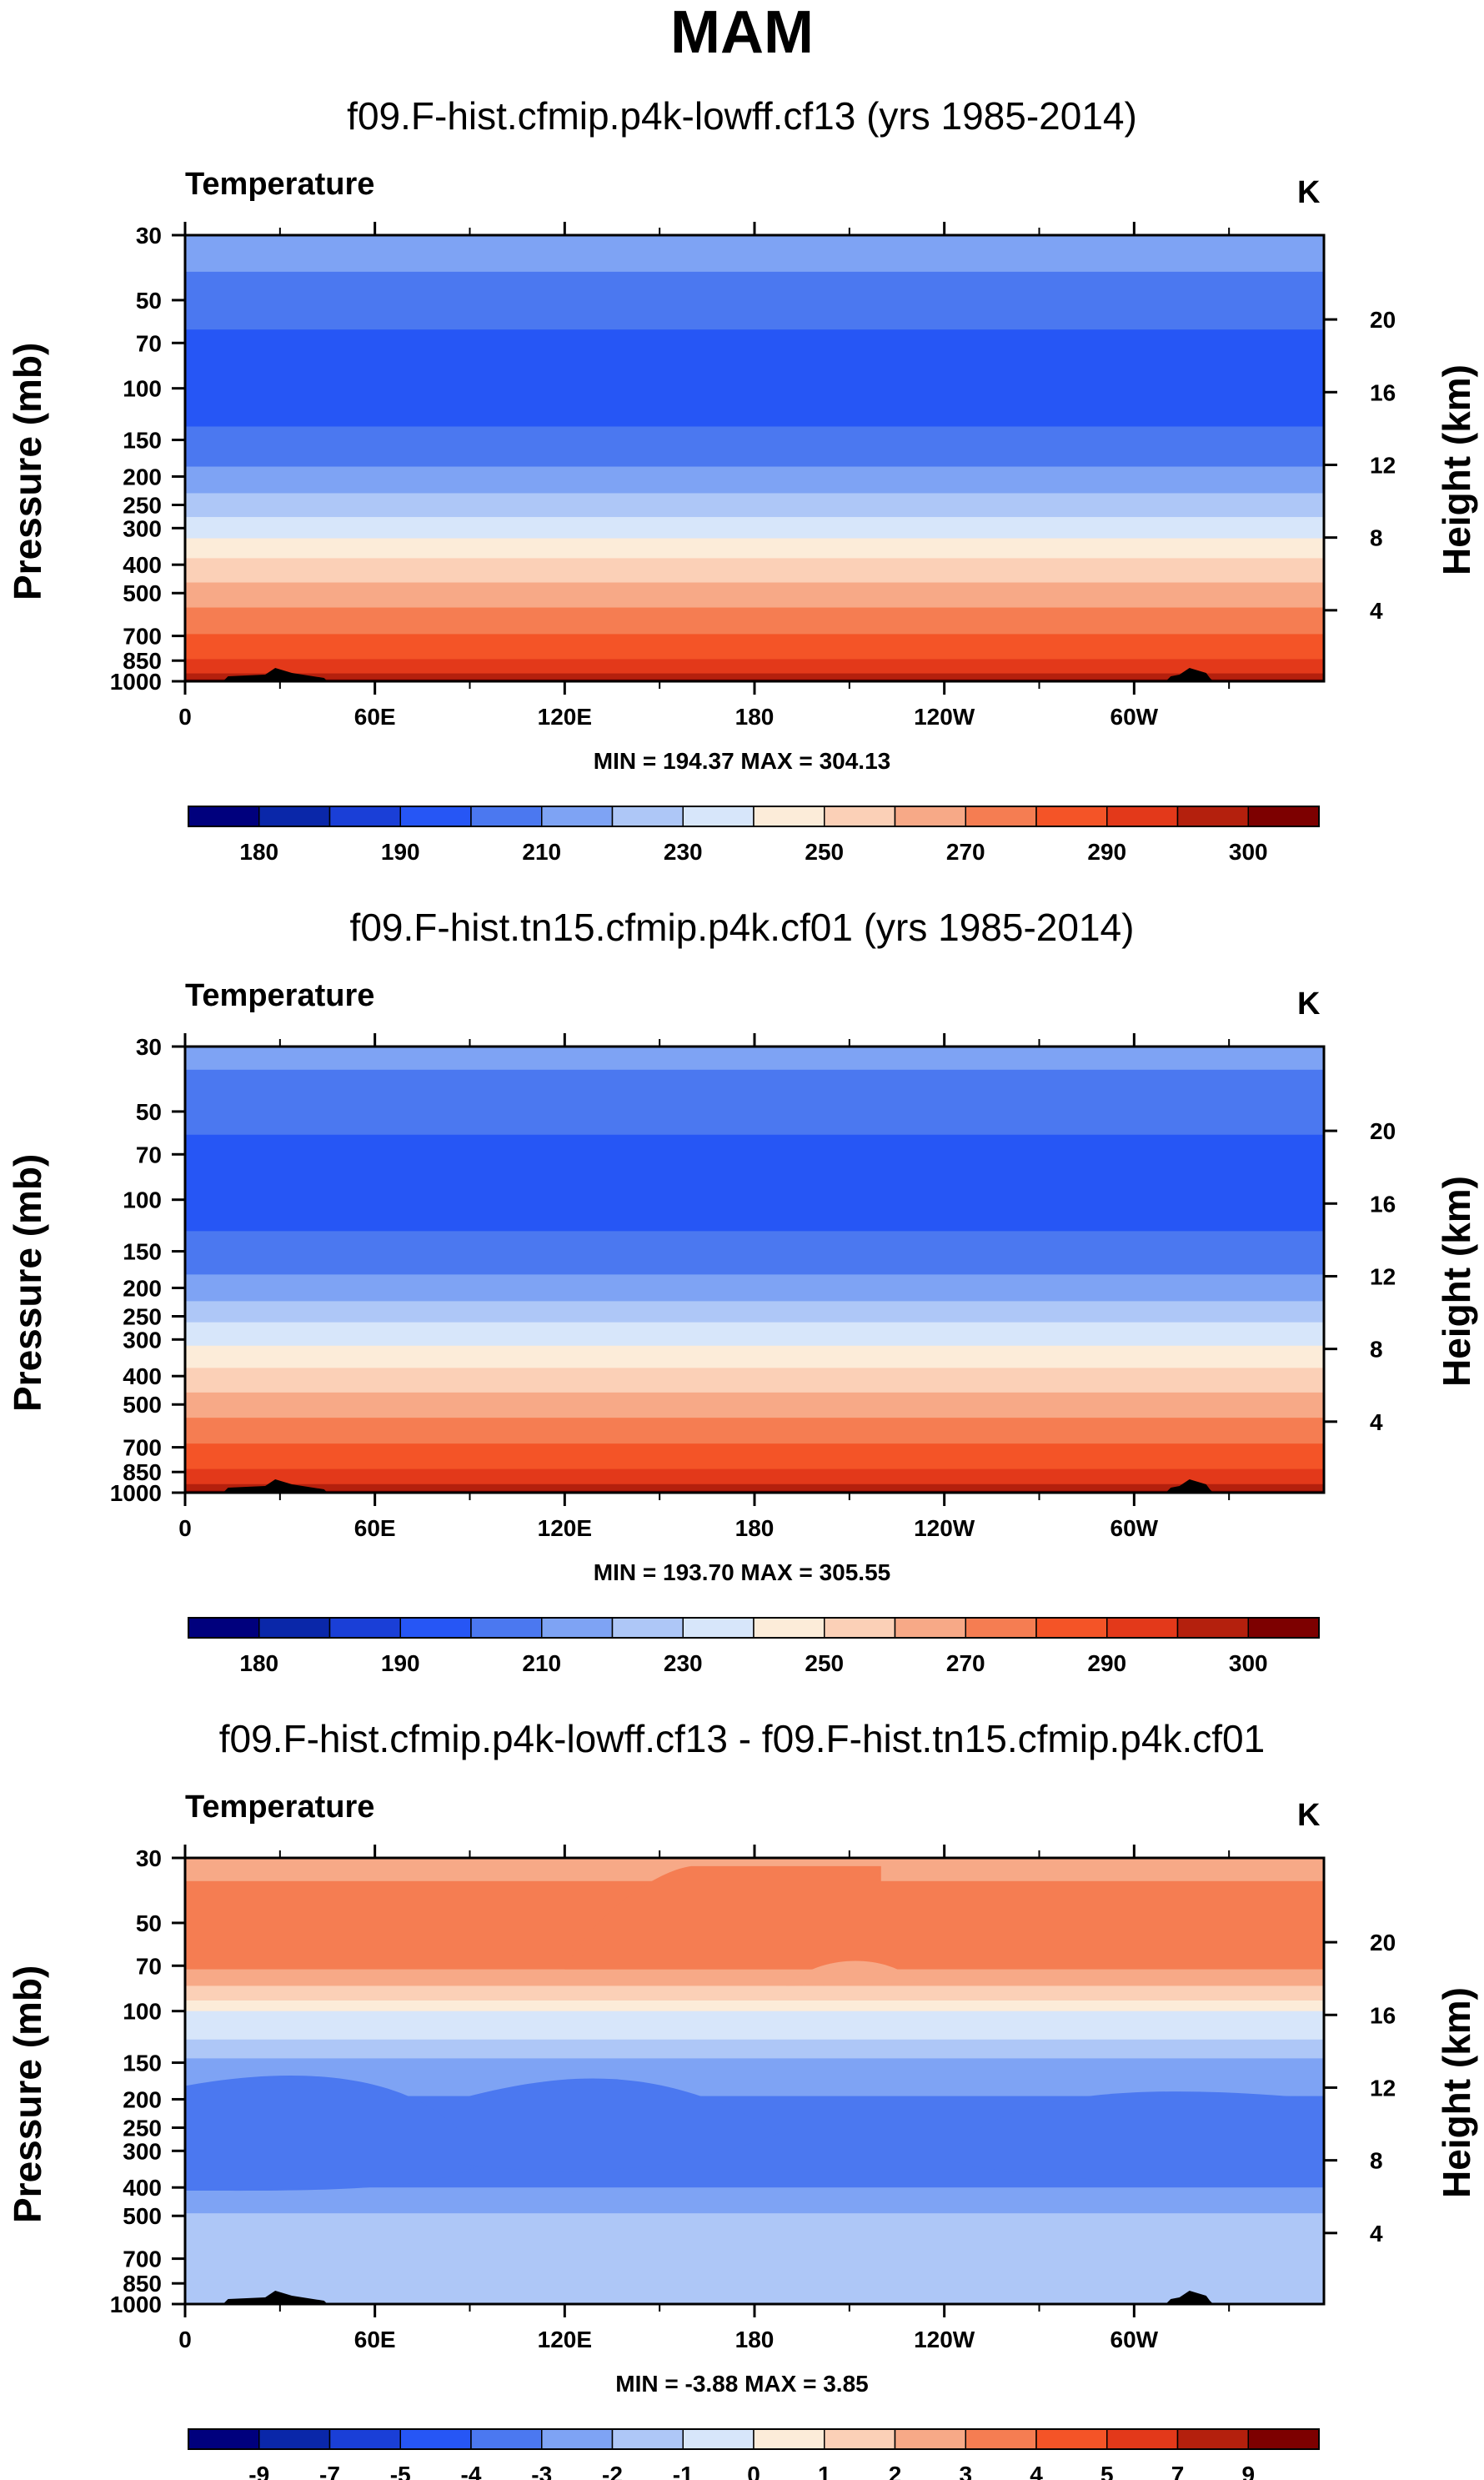 This screenshot has width=1484, height=2480. Describe the element at coordinates (1383, 2015) in the screenshot. I see `height-tick-label: 16` at that location.